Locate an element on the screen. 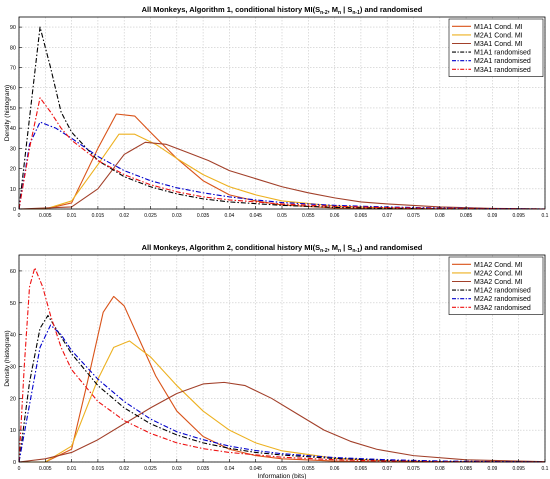 Image resolution: width=550 pixels, height=479 pixels. legend-label: M2A2 randomised is located at coordinates (502, 299).